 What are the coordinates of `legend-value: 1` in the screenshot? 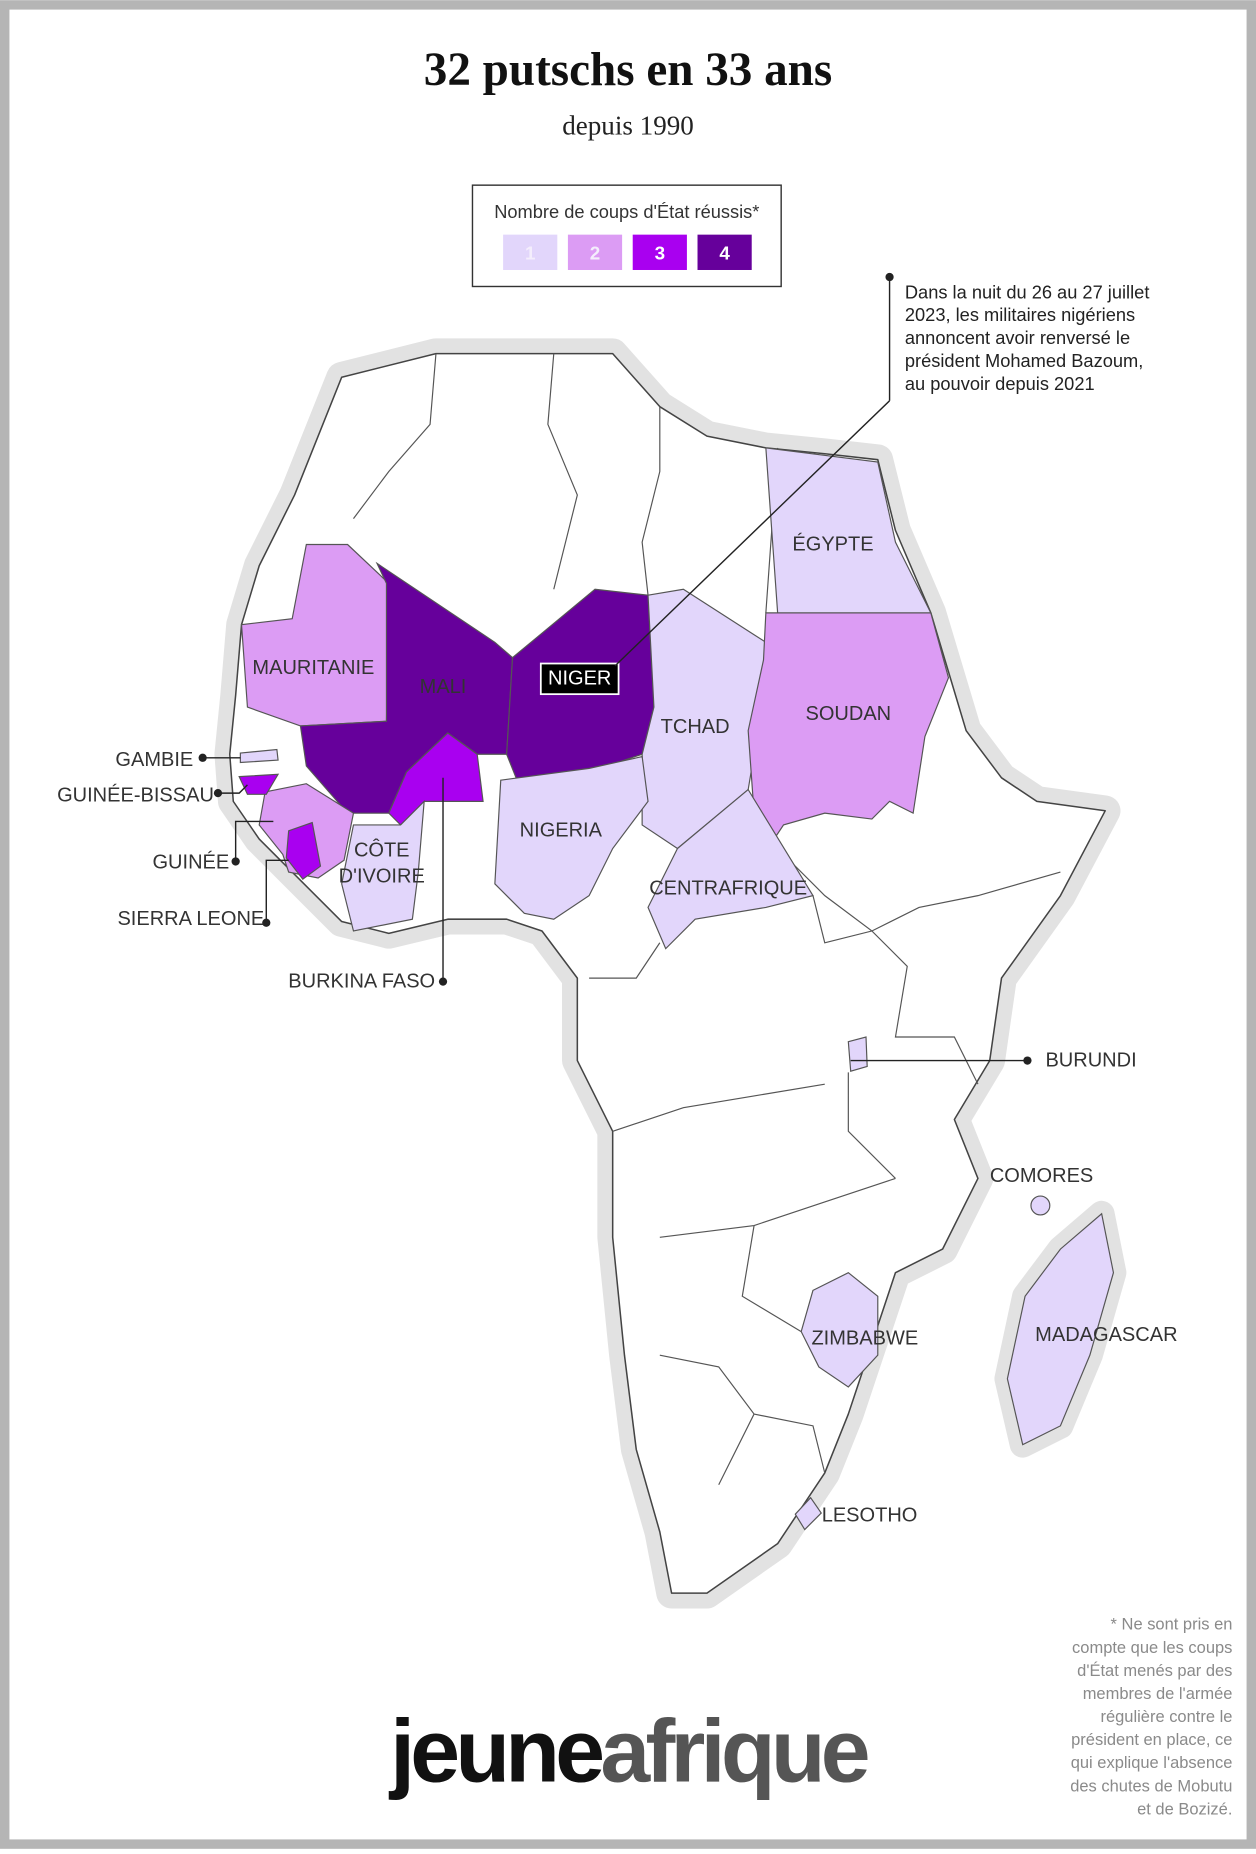 It's located at (530, 252).